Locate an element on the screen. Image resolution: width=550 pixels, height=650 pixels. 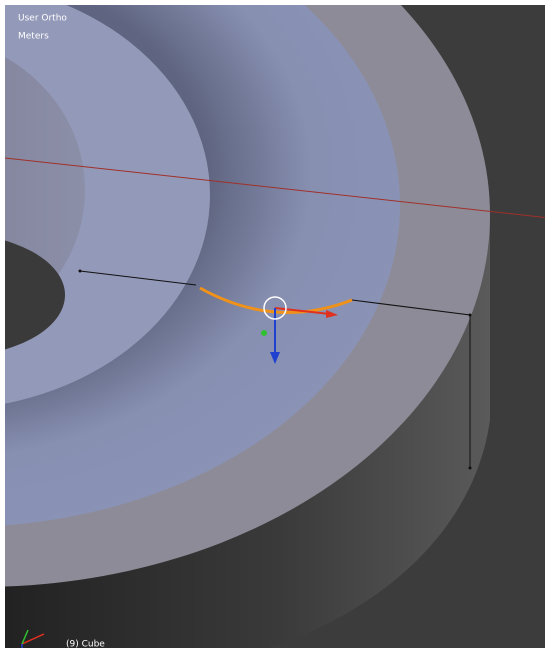
gizmo-x is located at coordinates (302, 311).